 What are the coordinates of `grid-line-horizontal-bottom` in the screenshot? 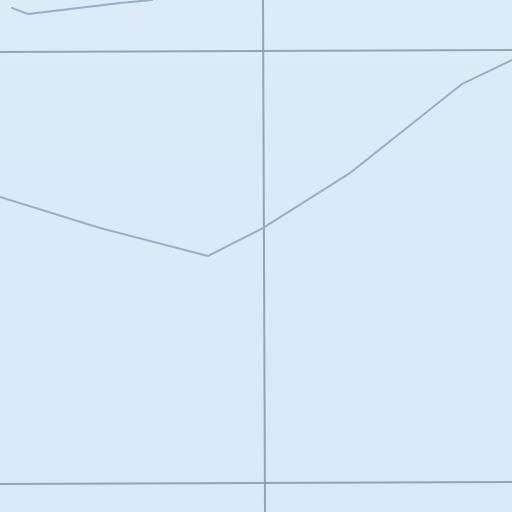 It's located at (256, 483).